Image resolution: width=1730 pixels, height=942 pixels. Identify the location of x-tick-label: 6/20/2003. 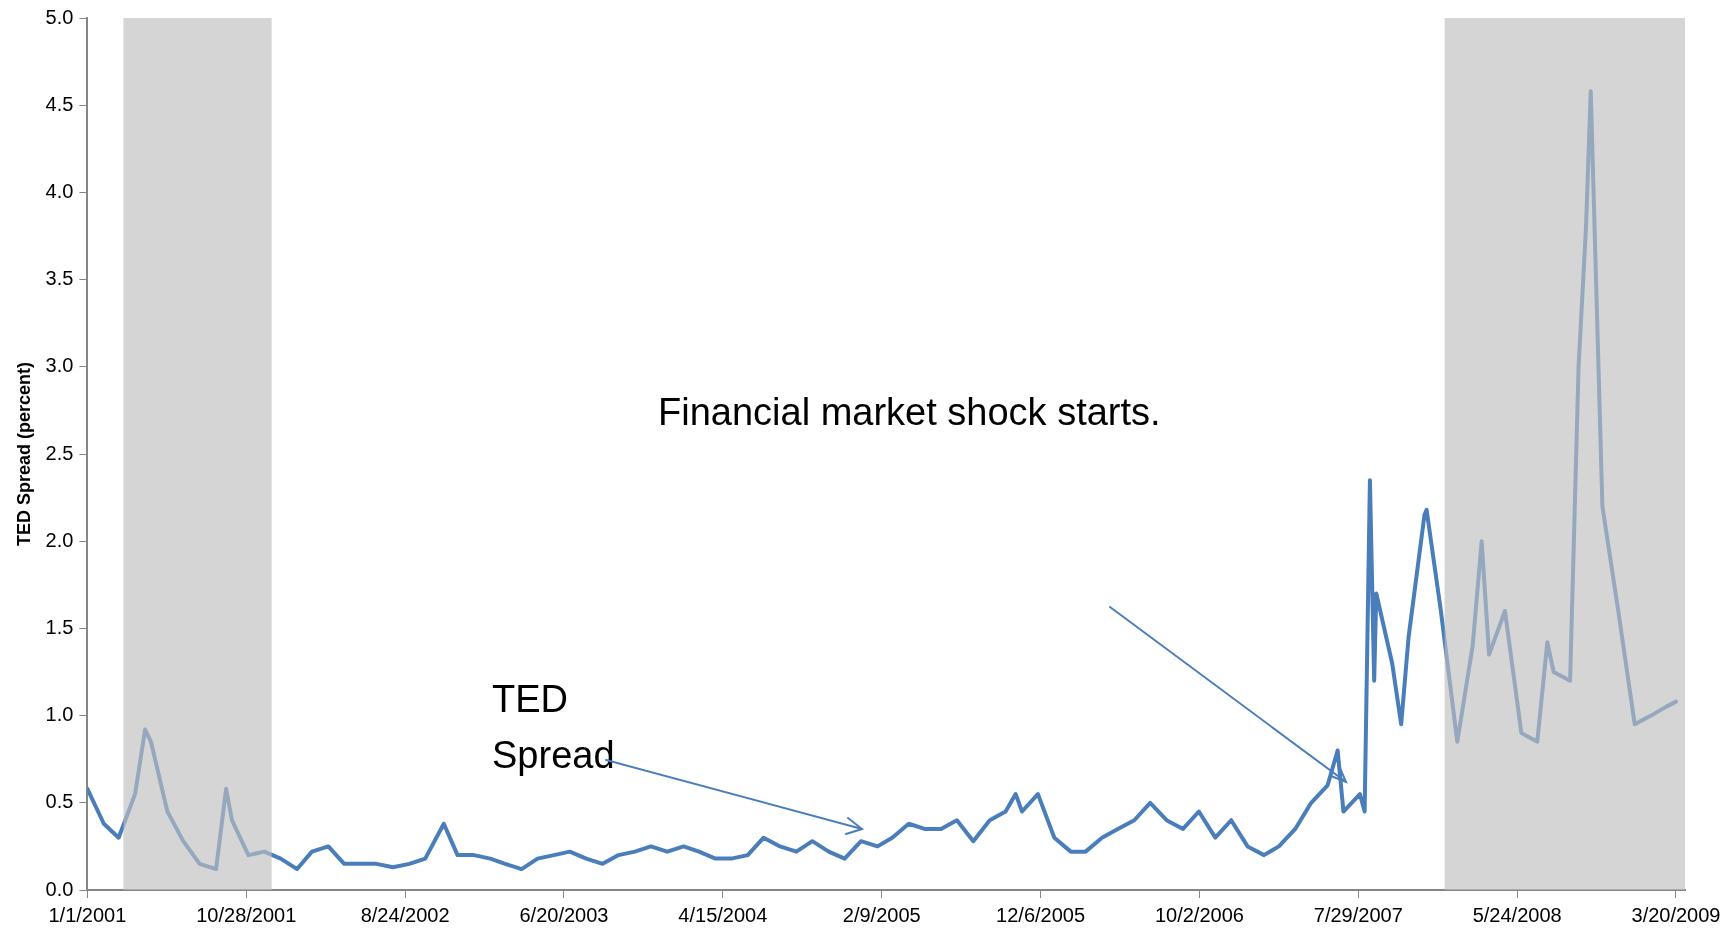
(564, 914).